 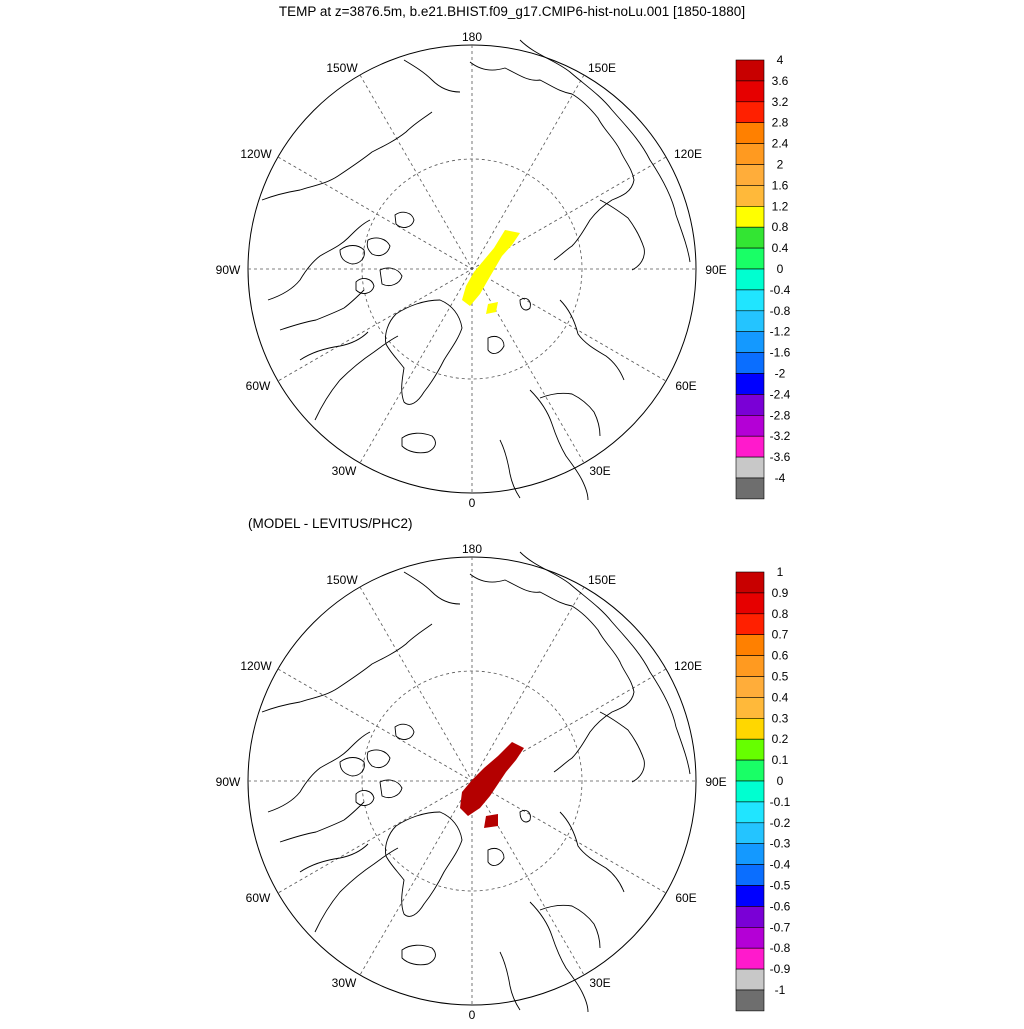 I want to click on top-colorbar-label: 0, so click(x=780, y=269).